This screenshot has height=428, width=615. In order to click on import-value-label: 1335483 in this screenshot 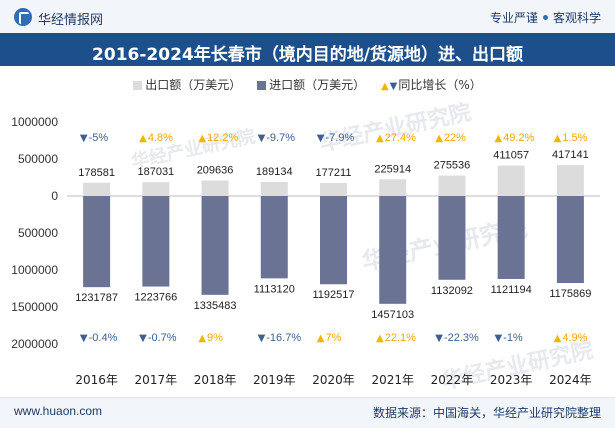, I will do `click(215, 306)`.